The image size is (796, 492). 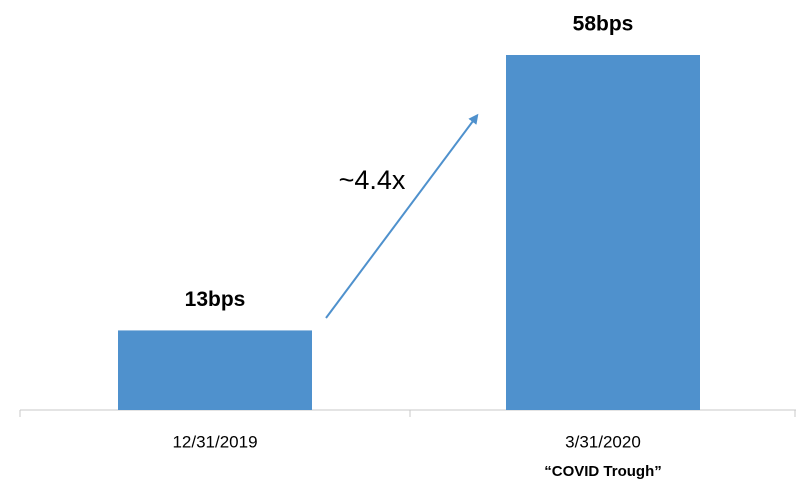 I want to click on annotation: ~4.4x, so click(x=372, y=180).